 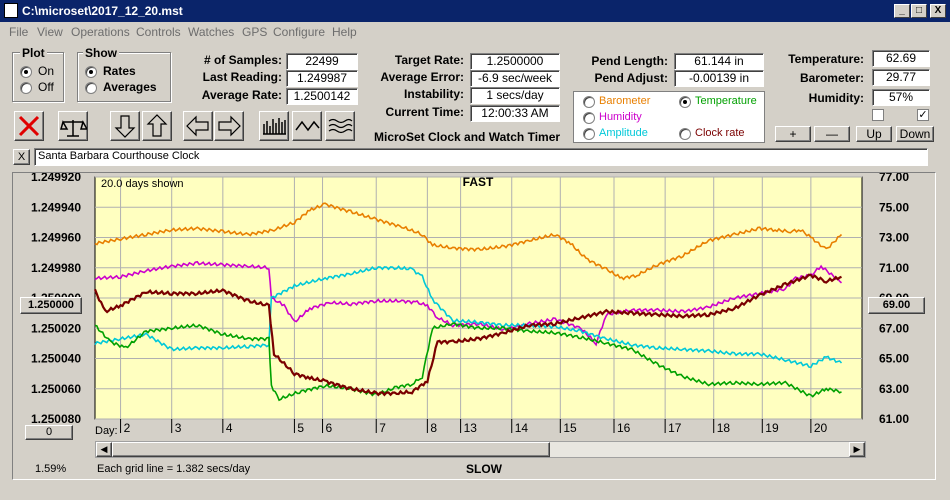 I want to click on scroll-thumb, so click(x=331, y=449).